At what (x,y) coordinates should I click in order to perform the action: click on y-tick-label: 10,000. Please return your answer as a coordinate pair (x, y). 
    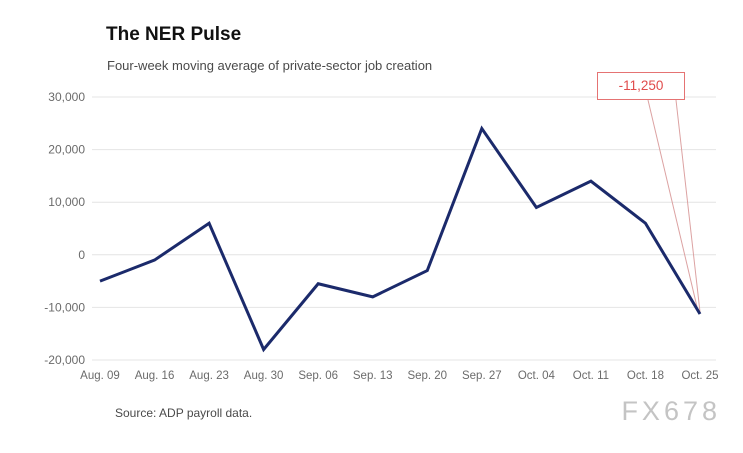
    Looking at the image, I should click on (66, 202).